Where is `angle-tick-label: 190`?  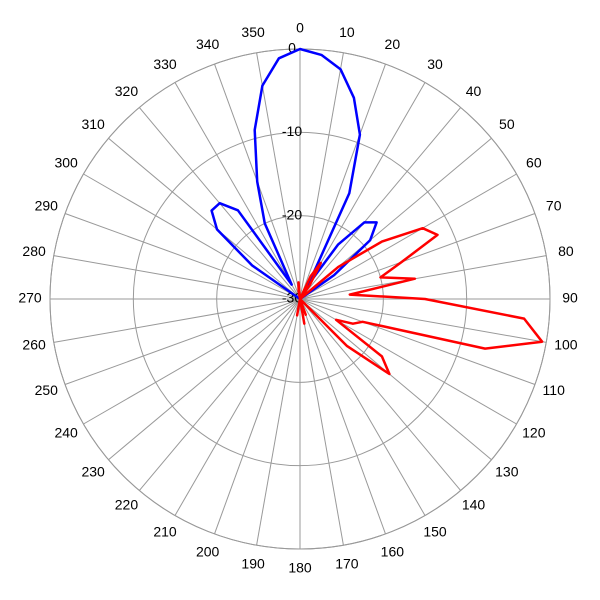
angle-tick-label: 190 is located at coordinates (253, 564).